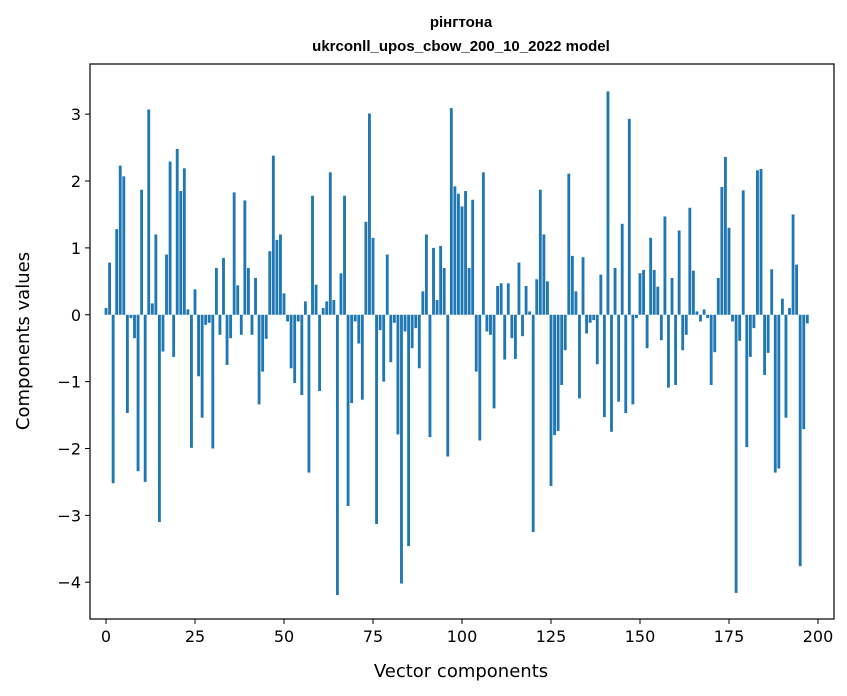  What do you see at coordinates (195, 636) in the screenshot?
I see `x-tick-label: 25` at bounding box center [195, 636].